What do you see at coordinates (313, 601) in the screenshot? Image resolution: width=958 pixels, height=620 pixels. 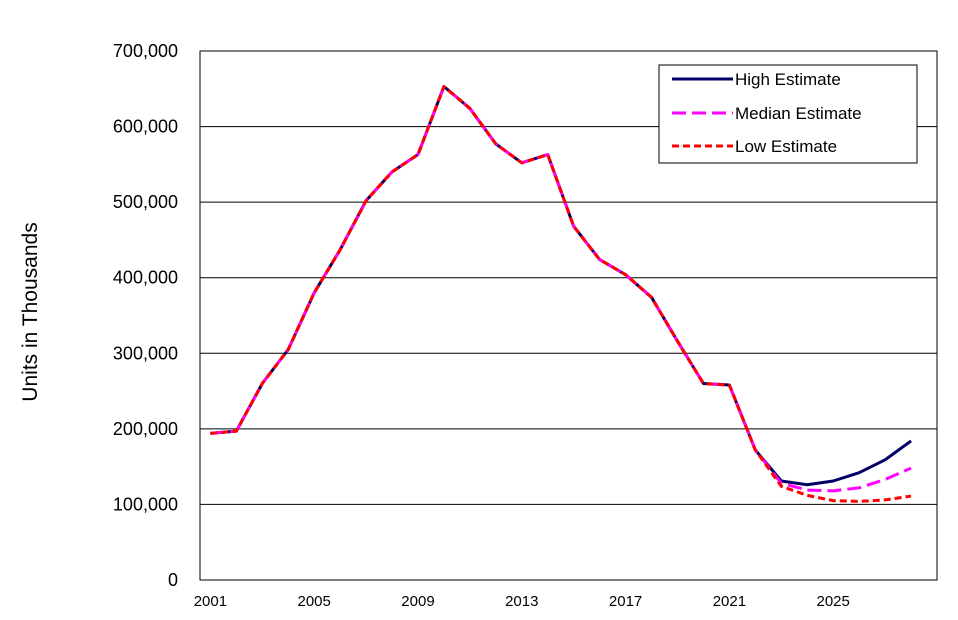 I see `x-tick-label: 2005` at bounding box center [313, 601].